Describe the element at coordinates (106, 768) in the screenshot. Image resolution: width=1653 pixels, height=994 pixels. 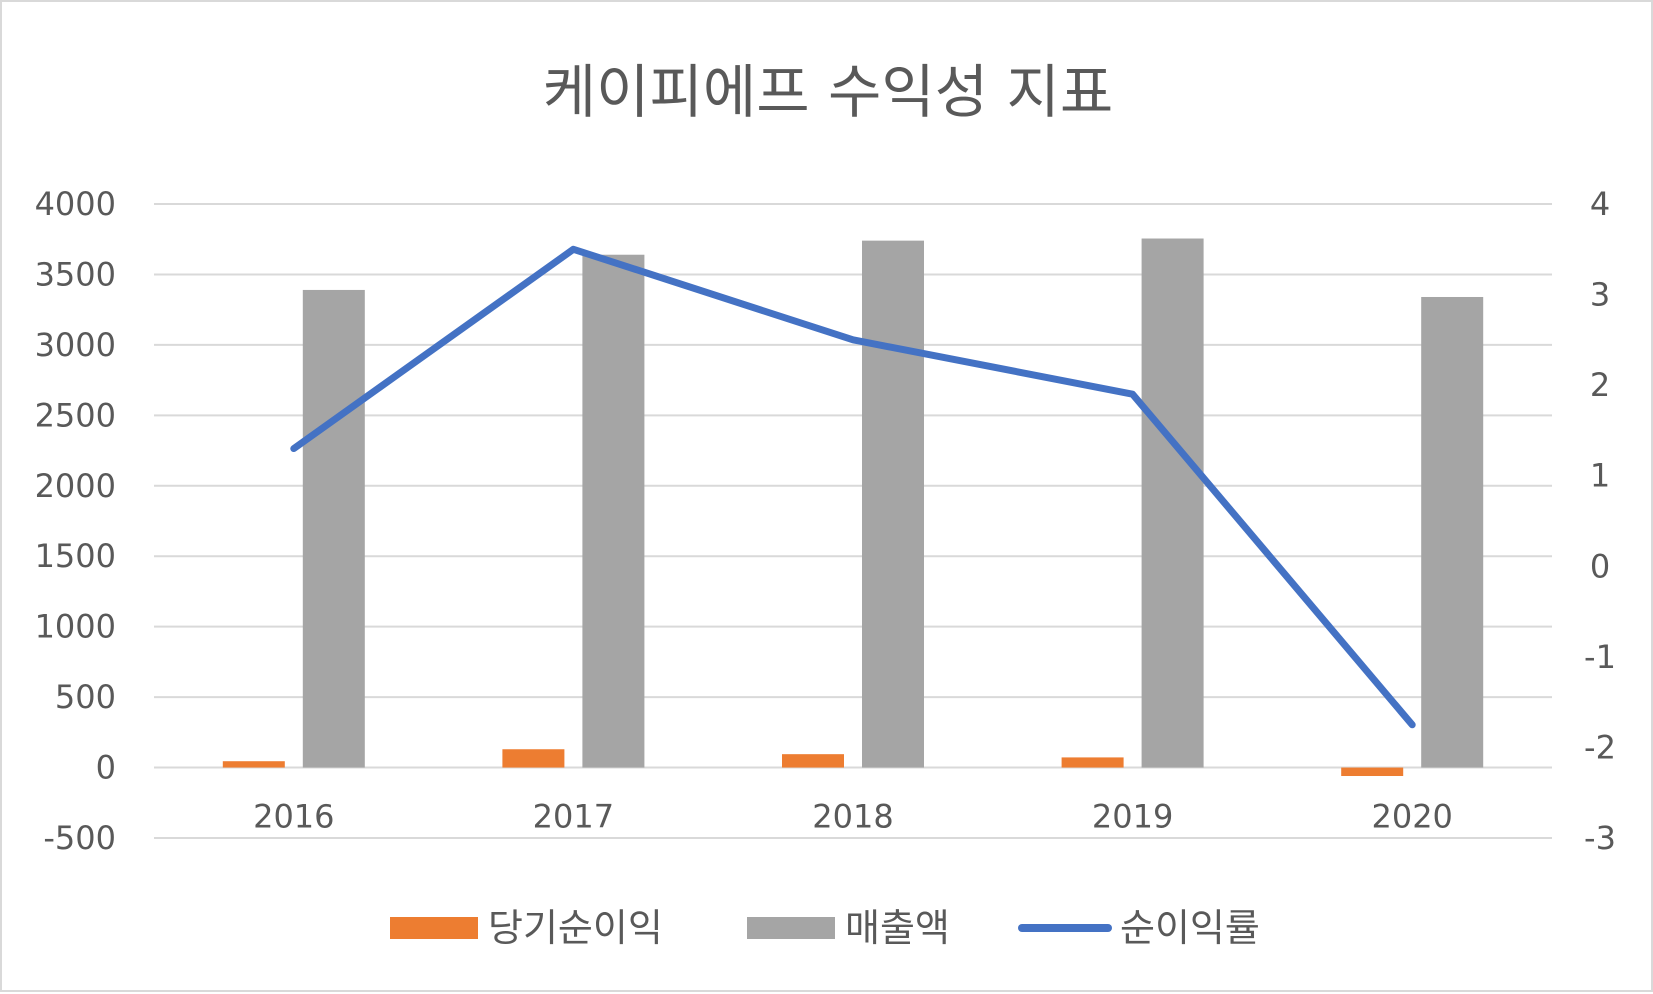
I see `left-tick-label: 0` at that location.